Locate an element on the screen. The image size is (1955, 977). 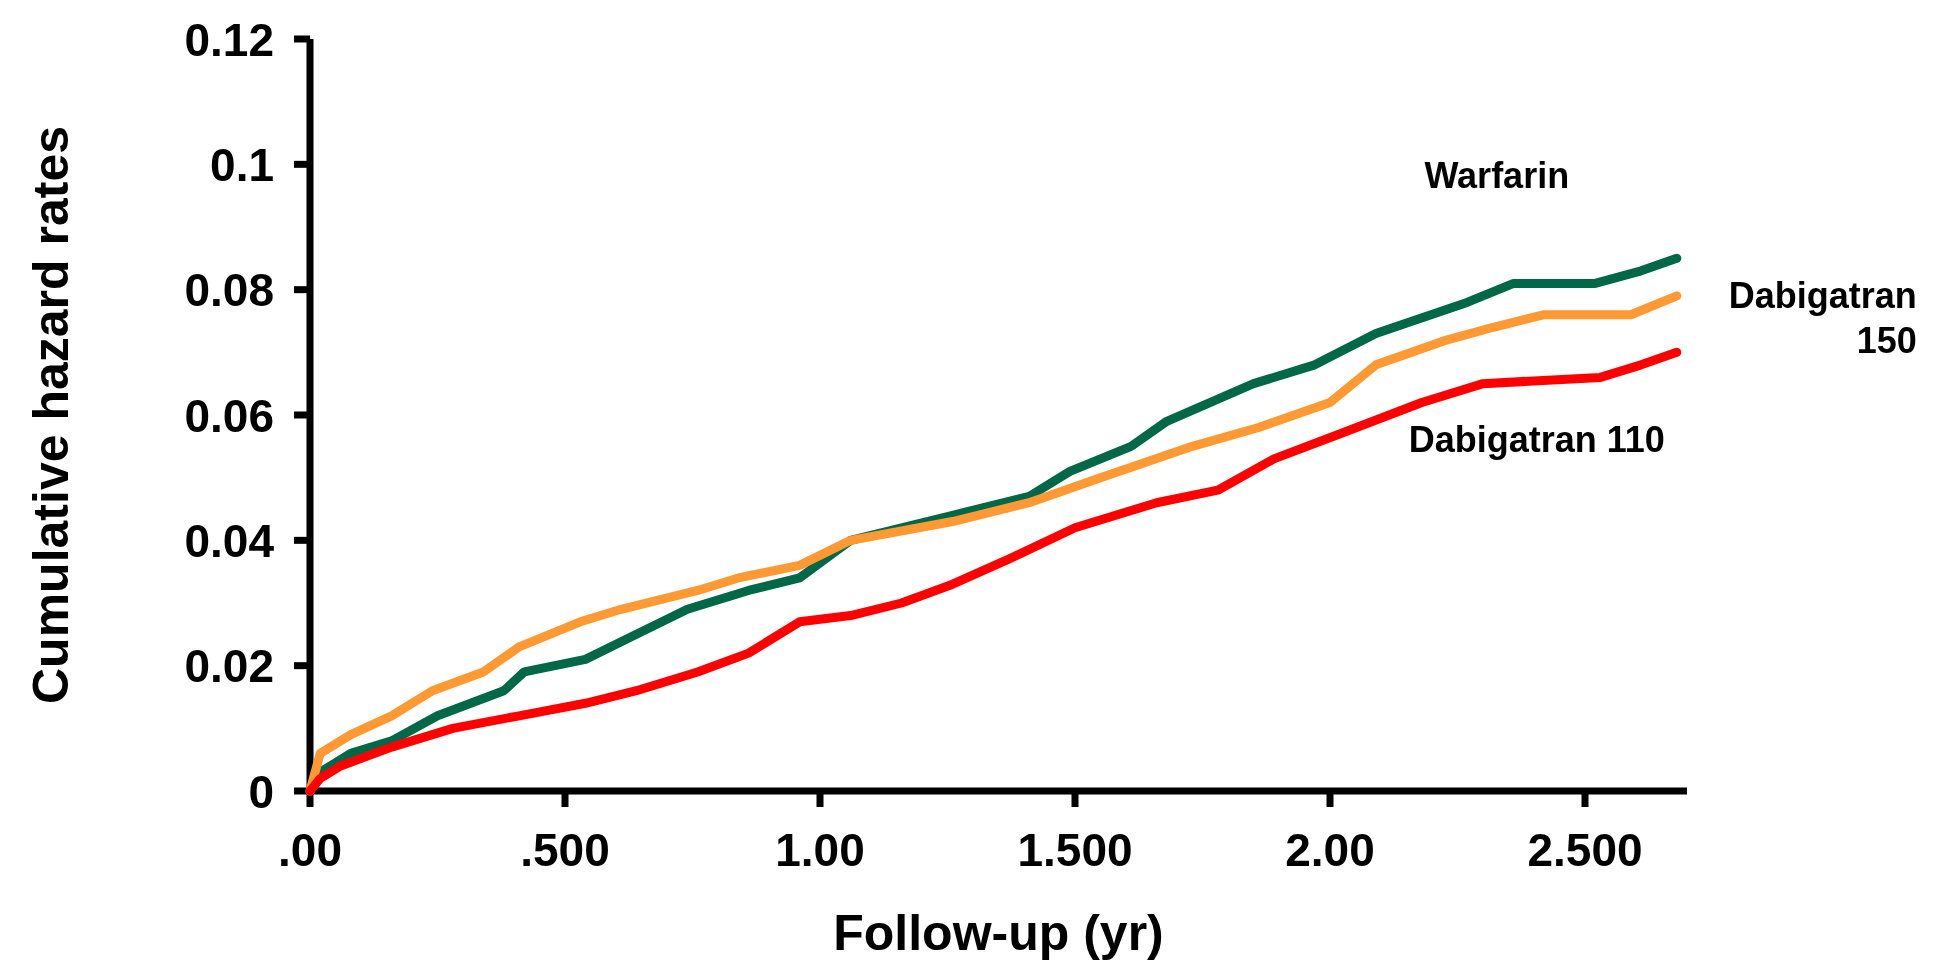
x-tick-label: 2.500 is located at coordinates (1585, 850).